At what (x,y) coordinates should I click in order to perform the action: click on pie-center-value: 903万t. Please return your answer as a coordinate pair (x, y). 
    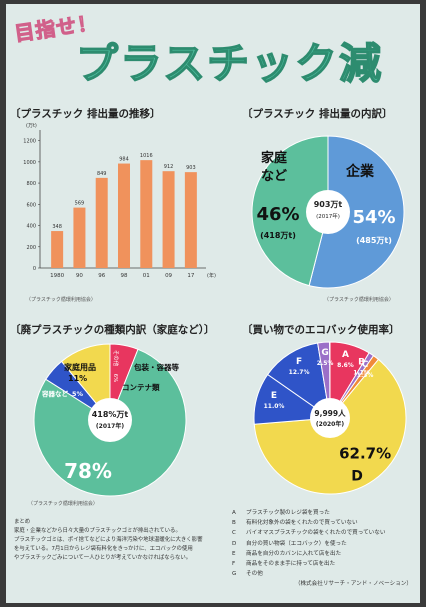
    Looking at the image, I should click on (328, 204).